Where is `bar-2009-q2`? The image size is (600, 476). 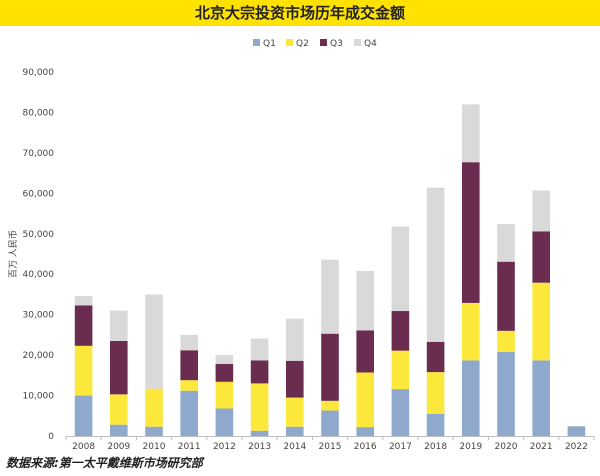
bar-2009-q2 is located at coordinates (119, 409).